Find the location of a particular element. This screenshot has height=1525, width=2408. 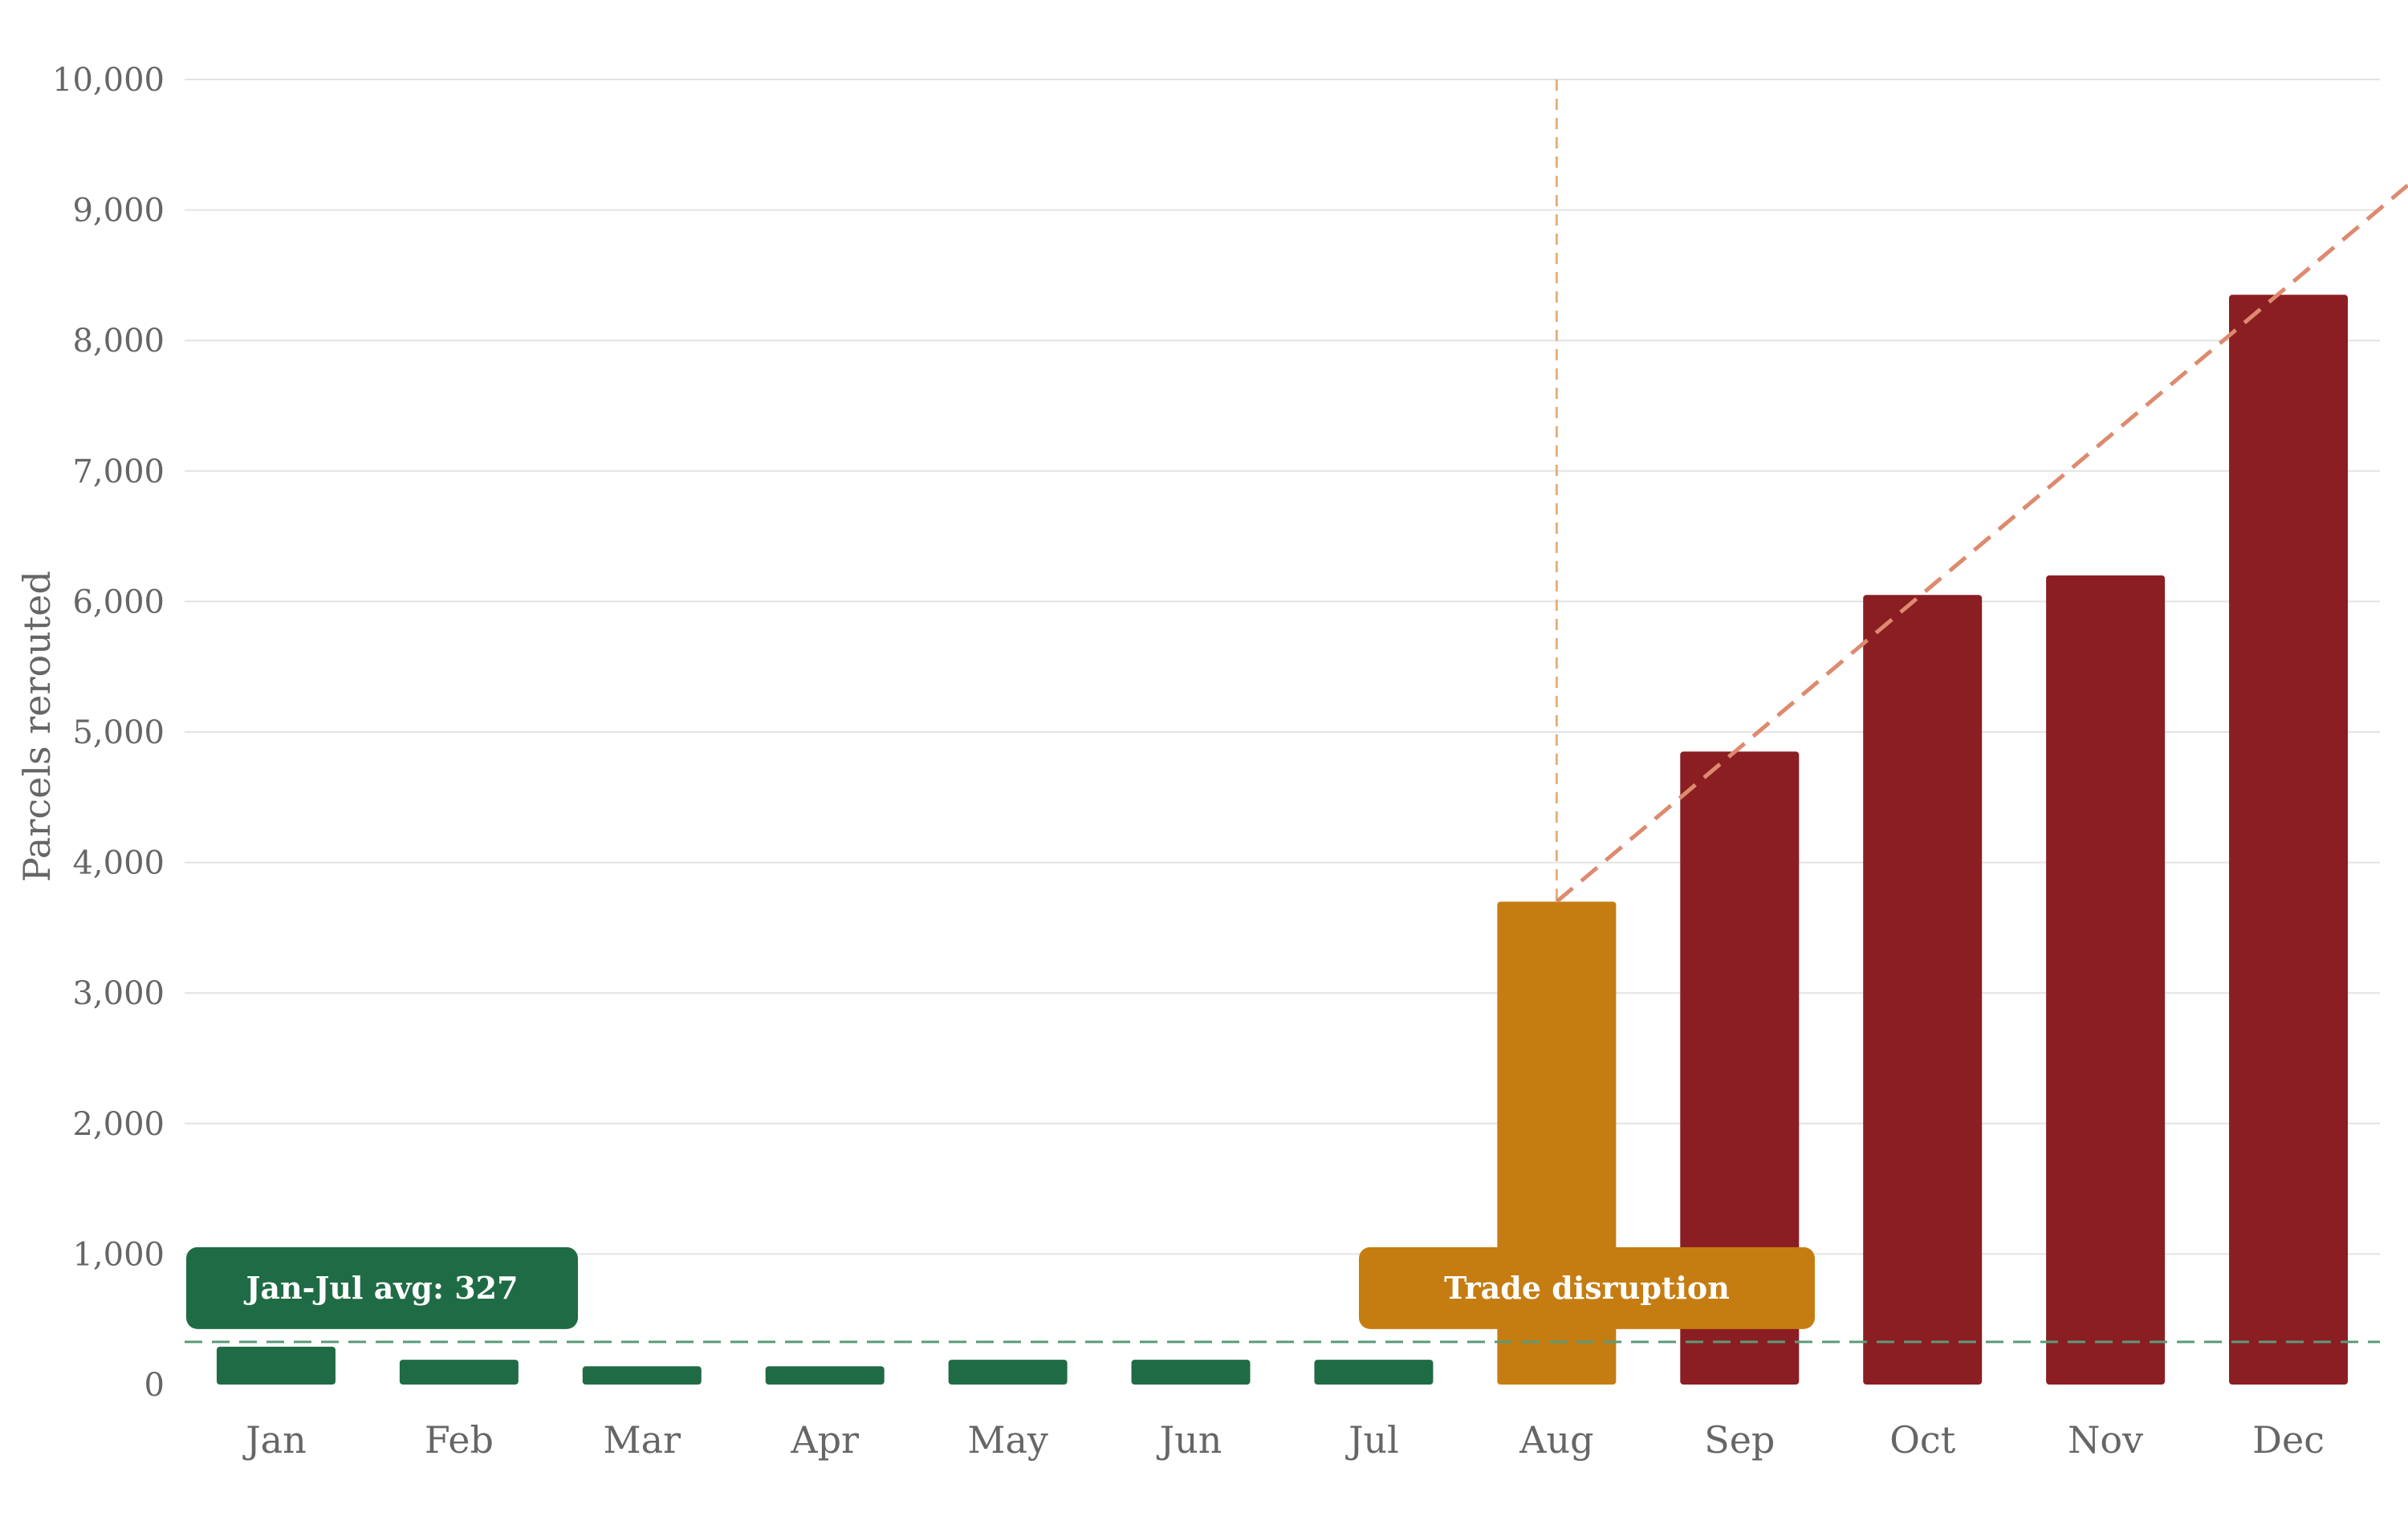

y-tick-label: 5,000 is located at coordinates (118, 733).